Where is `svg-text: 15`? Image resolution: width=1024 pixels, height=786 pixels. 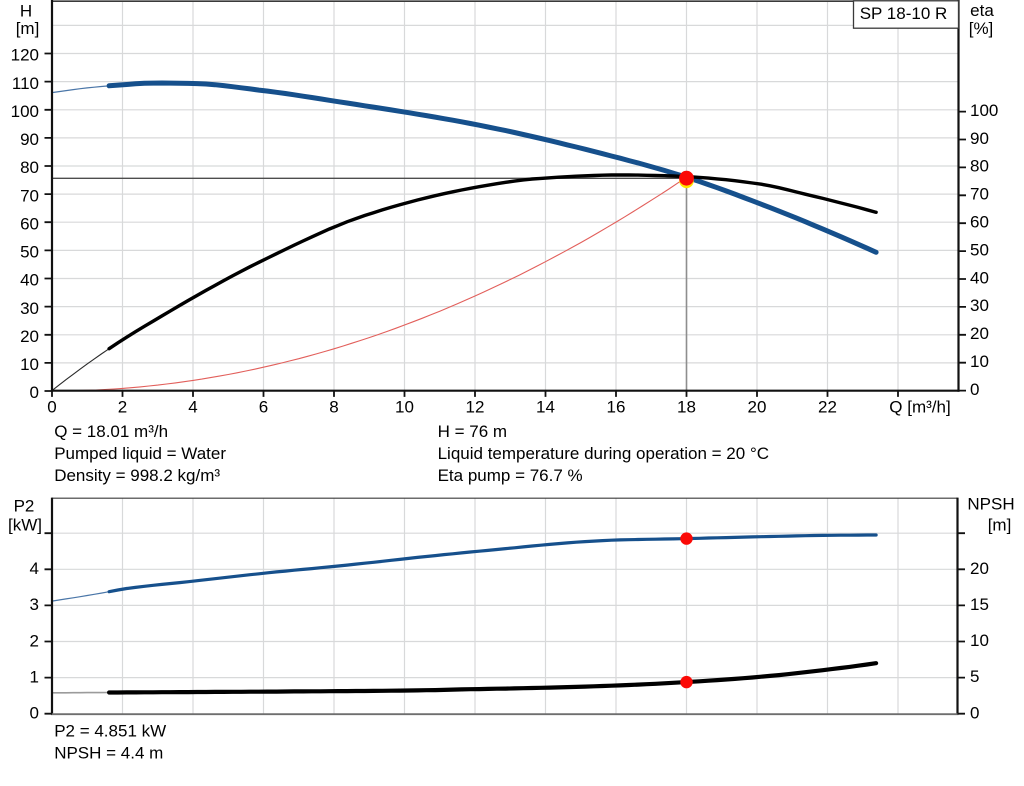
svg-text: 15 is located at coordinates (979, 604).